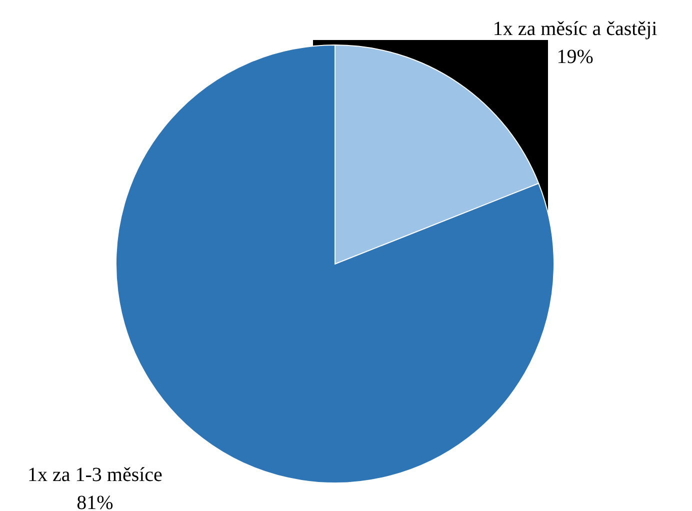 This screenshot has width=692, height=511. Describe the element at coordinates (575, 29) in the screenshot. I see `slice-label: 1x za měsíc a častěji` at that location.